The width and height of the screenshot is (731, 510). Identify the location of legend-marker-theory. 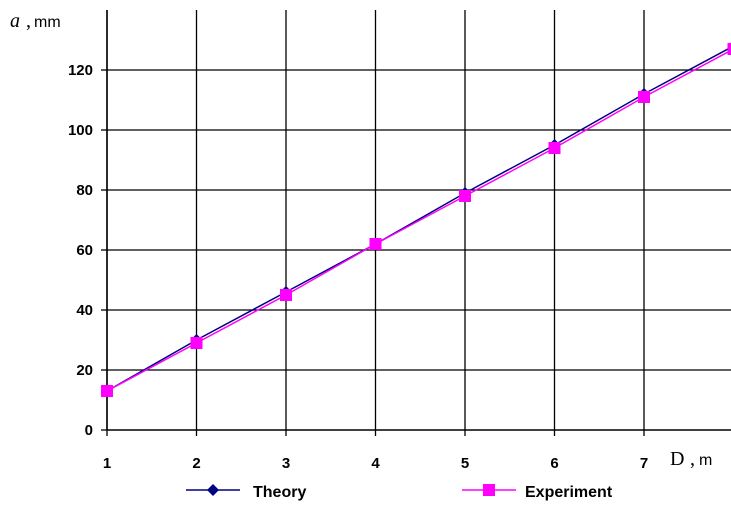
(213, 490).